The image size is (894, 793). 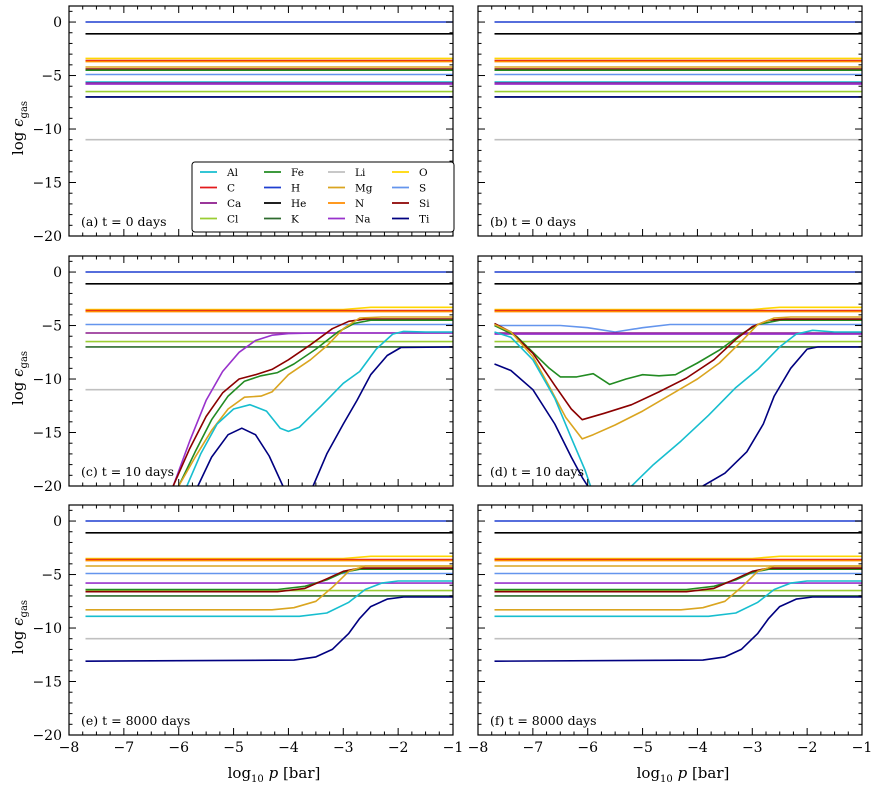 What do you see at coordinates (281, 220) in the screenshot?
I see `legend-item-k: K` at bounding box center [281, 220].